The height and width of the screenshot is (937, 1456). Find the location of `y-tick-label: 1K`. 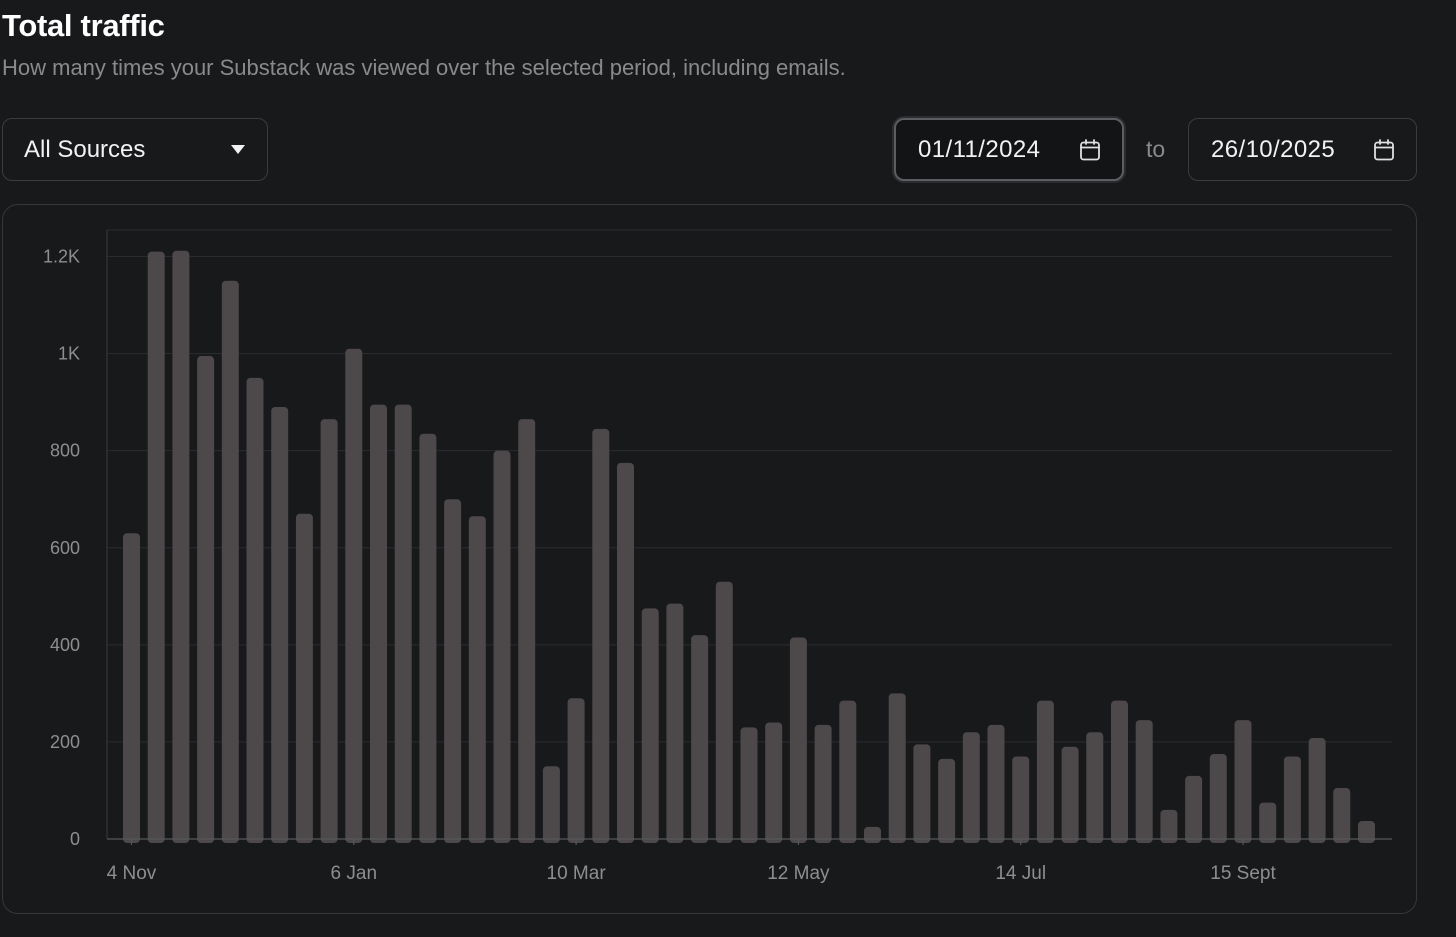

y-tick-label: 1K is located at coordinates (69, 354).